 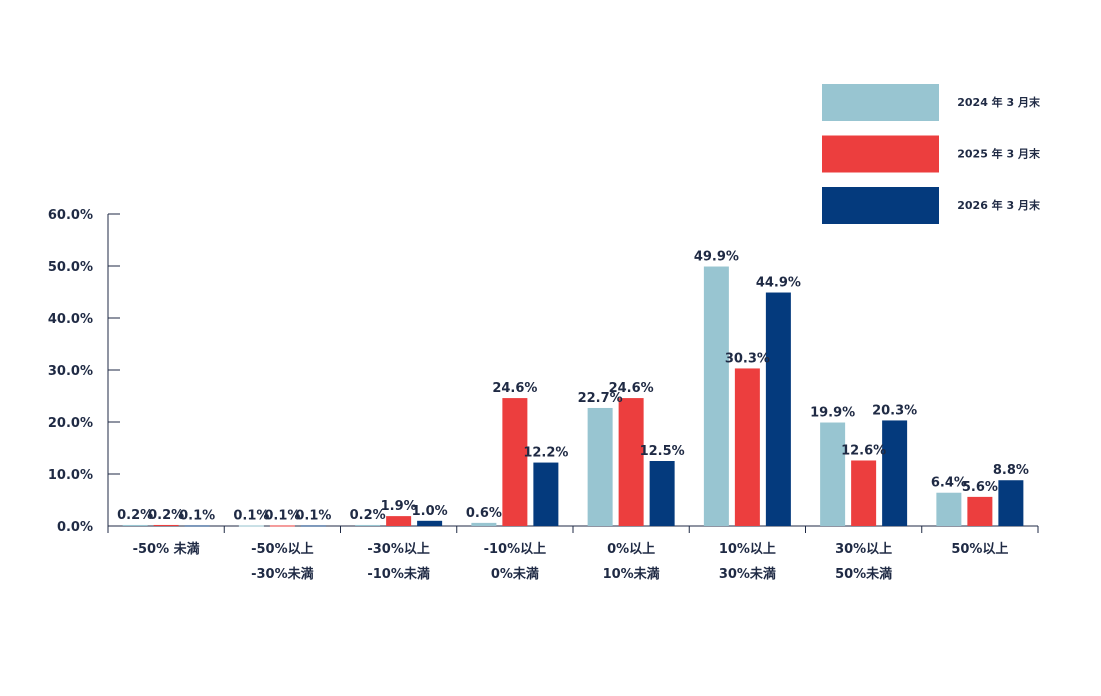 I want to click on x-category-label: 50%以上, so click(x=979, y=549).